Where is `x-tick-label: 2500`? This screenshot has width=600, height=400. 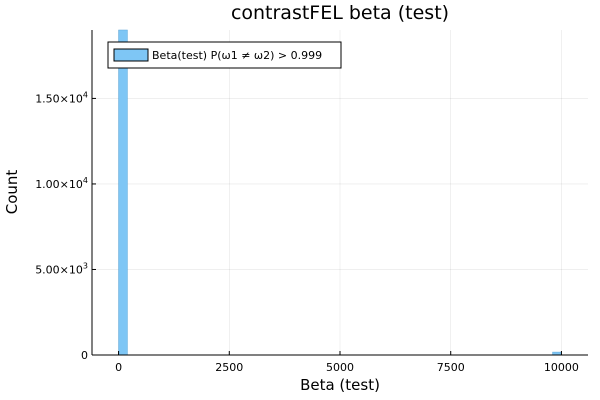 x-tick-label: 2500 is located at coordinates (229, 367).